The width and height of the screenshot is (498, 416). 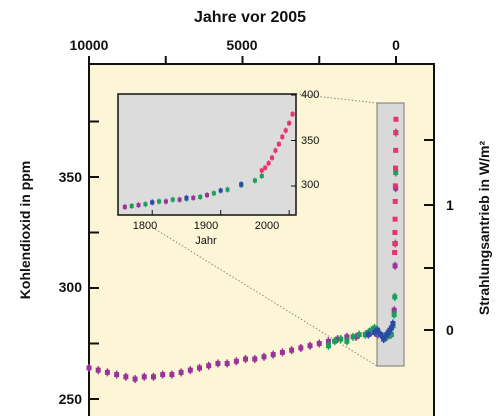 What do you see at coordinates (71, 399) in the screenshot?
I see `left-tick-label-250: 250` at bounding box center [71, 399].